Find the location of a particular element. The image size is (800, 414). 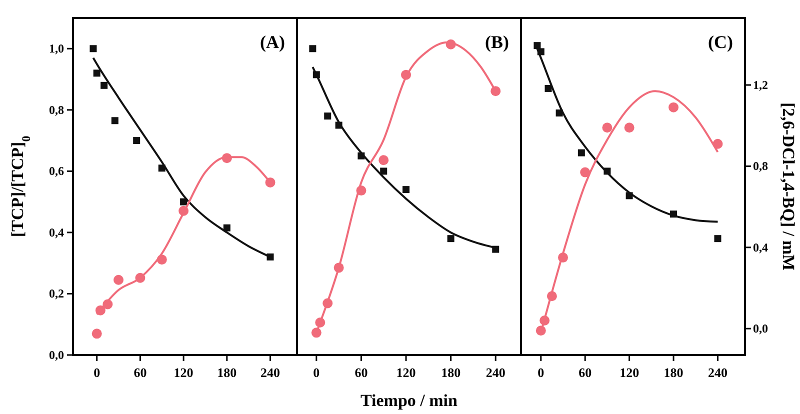

y-tick-label: 0,2 is located at coordinates (56, 293).